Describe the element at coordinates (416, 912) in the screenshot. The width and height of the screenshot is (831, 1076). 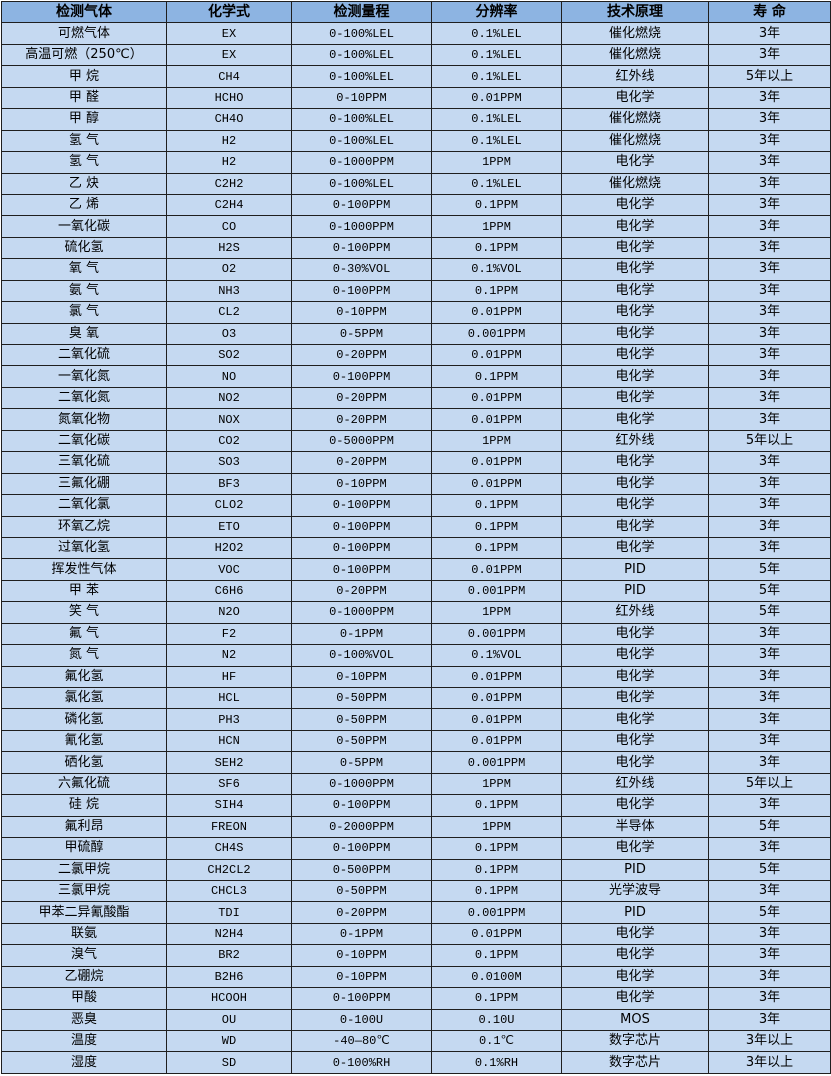
I see `table-row: 甲苯二异氰酸酯 TDI 0-20PPM 0.001PPM PID 5年` at that location.